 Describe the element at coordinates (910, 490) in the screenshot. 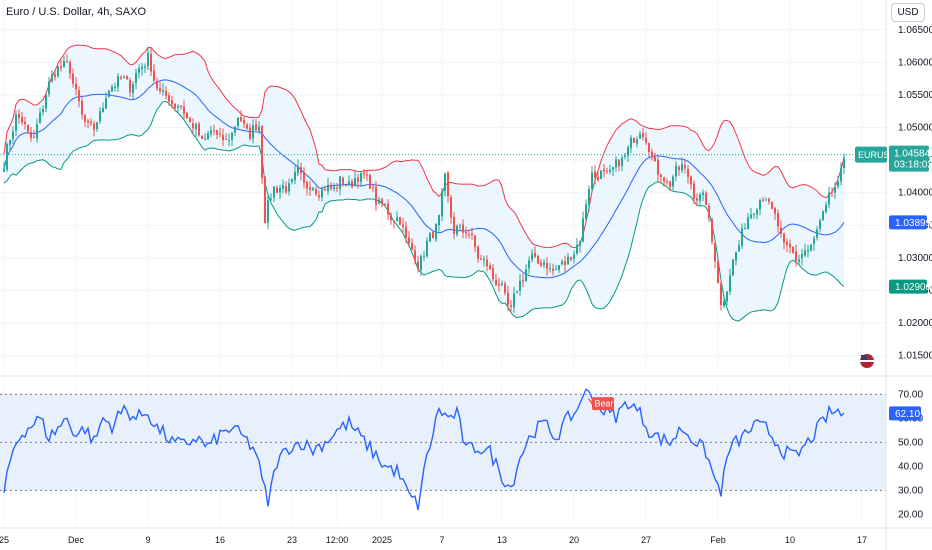

I see `rsi-tick-label: 30.00` at that location.